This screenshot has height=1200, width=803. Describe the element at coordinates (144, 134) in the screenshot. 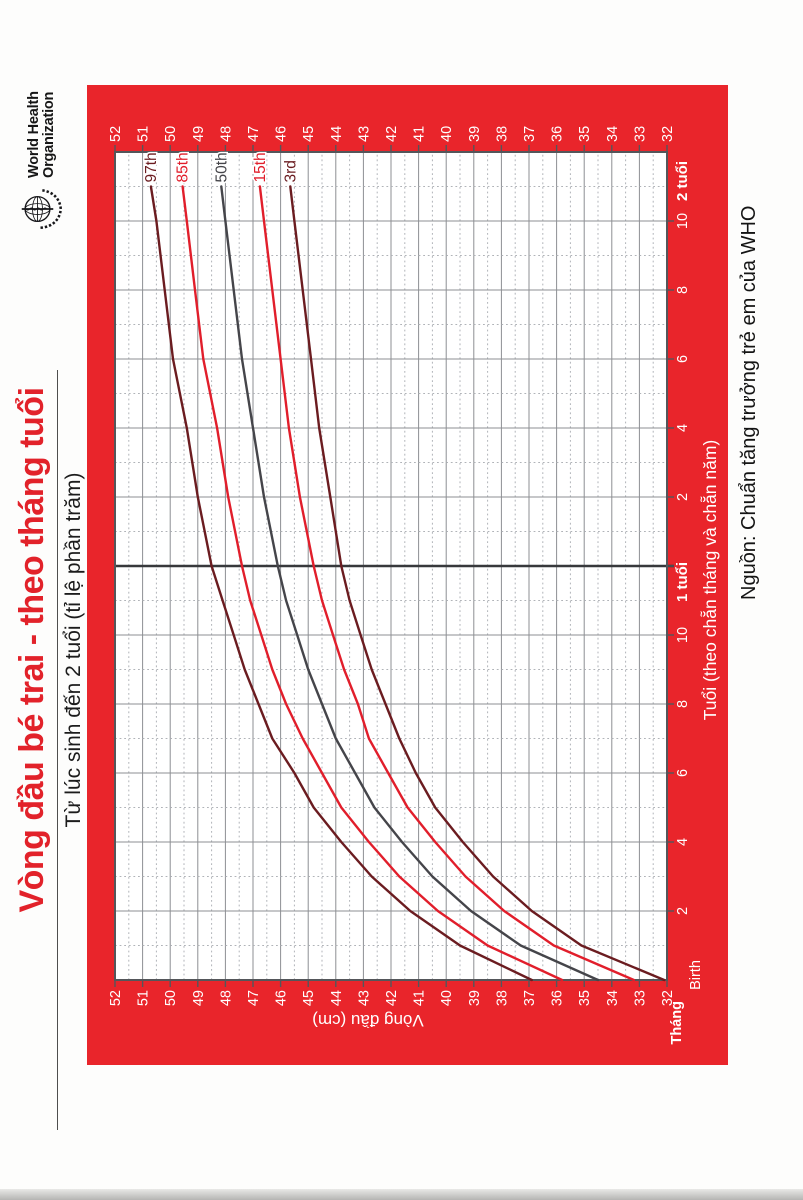

I see `cm-tick-label-right: 51` at that location.